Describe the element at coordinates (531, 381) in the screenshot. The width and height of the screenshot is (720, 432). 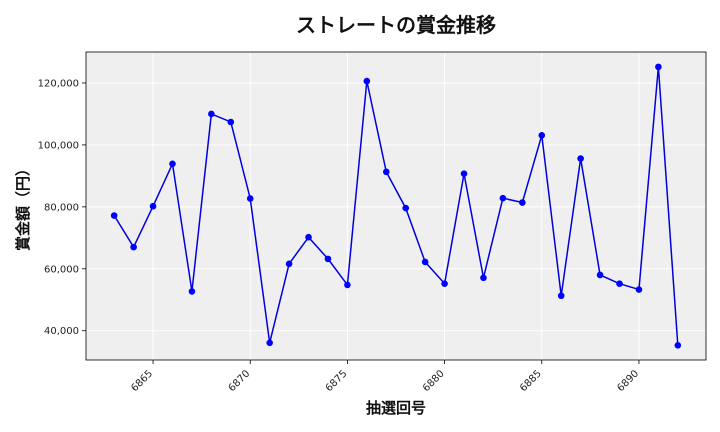
I see `x-tick-label: 6885` at that location.